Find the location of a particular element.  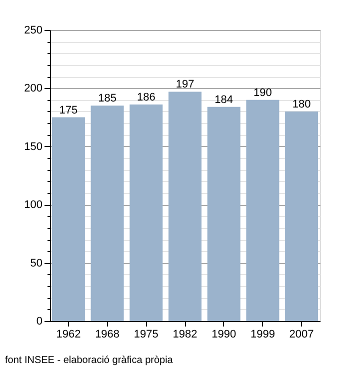

x-tick-label: 1975 is located at coordinates (146, 334).